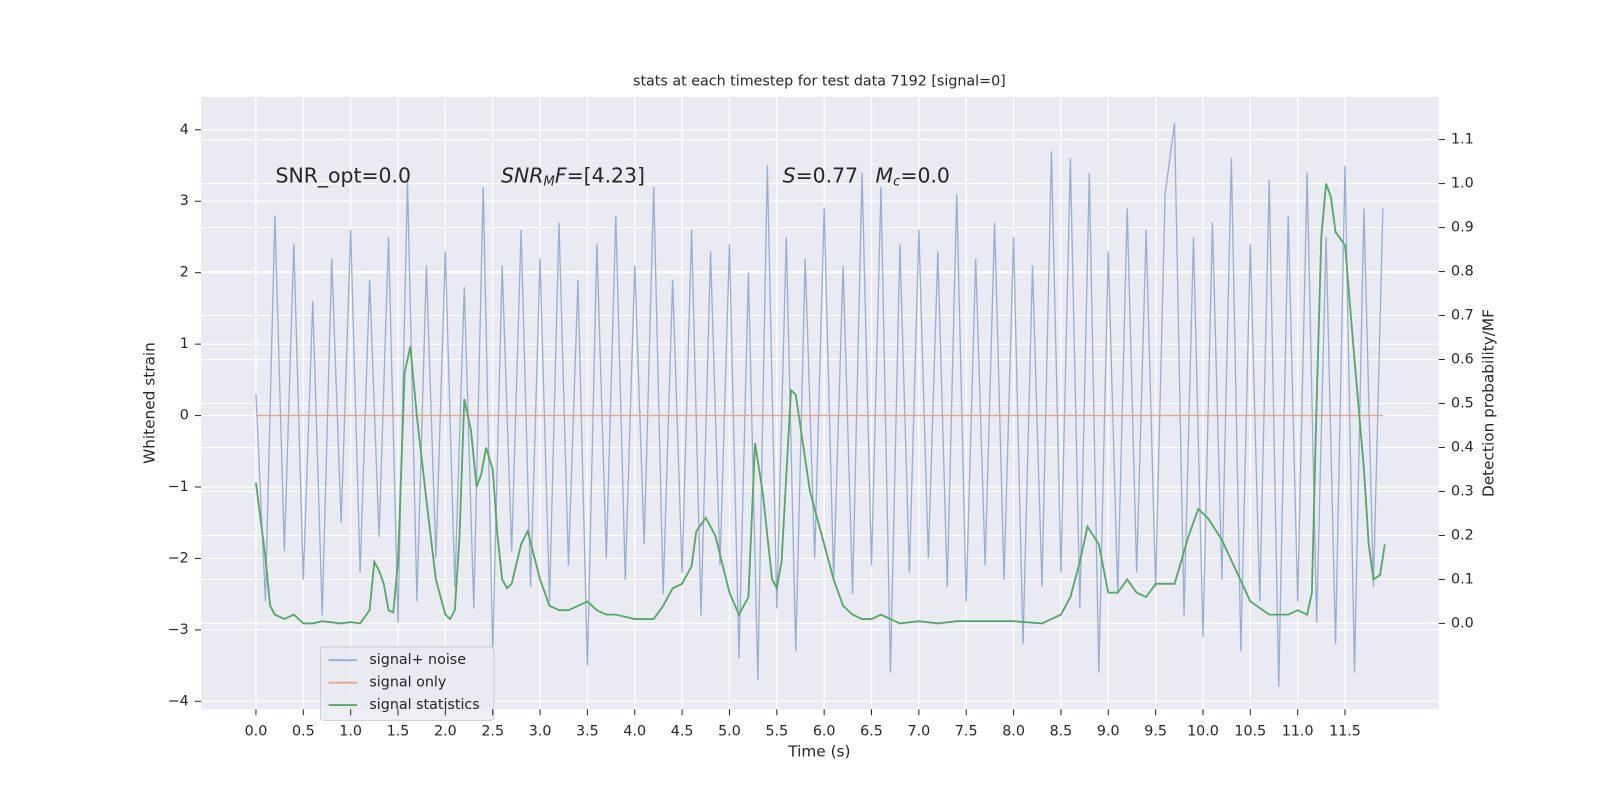 The height and width of the screenshot is (800, 1600). I want to click on annotation: Mc=0.0, so click(913, 177).